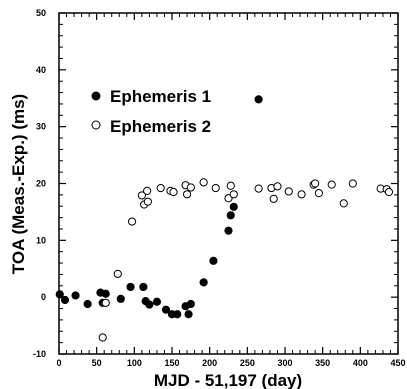  What do you see at coordinates (41, 127) in the screenshot?
I see `y-tick-label: 30` at bounding box center [41, 127].